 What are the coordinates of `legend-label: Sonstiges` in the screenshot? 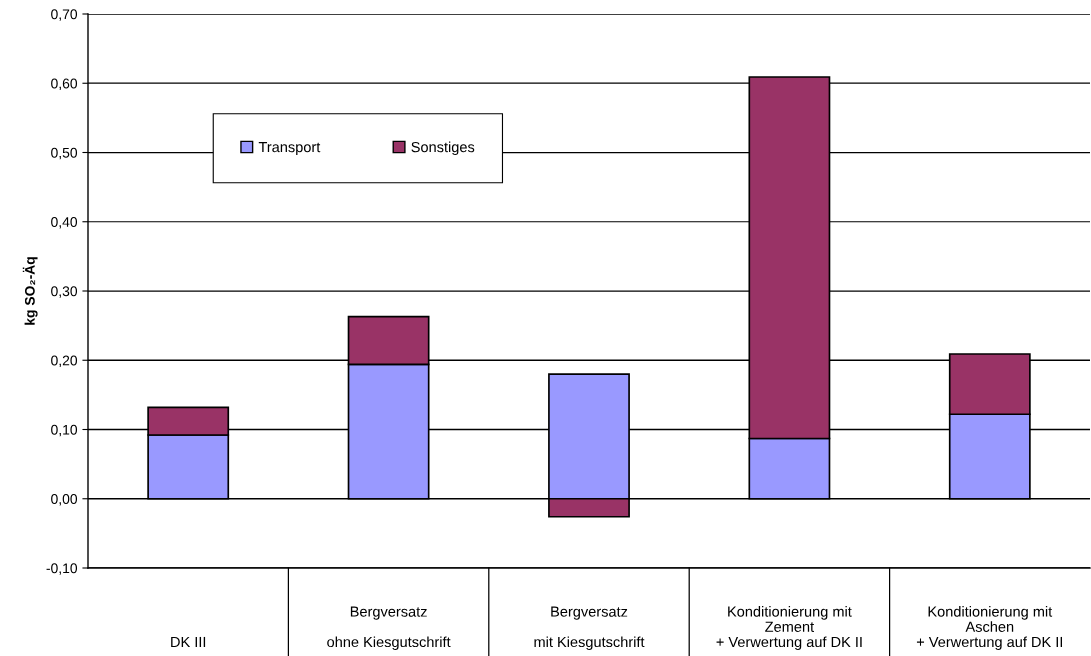 It's located at (443, 148).